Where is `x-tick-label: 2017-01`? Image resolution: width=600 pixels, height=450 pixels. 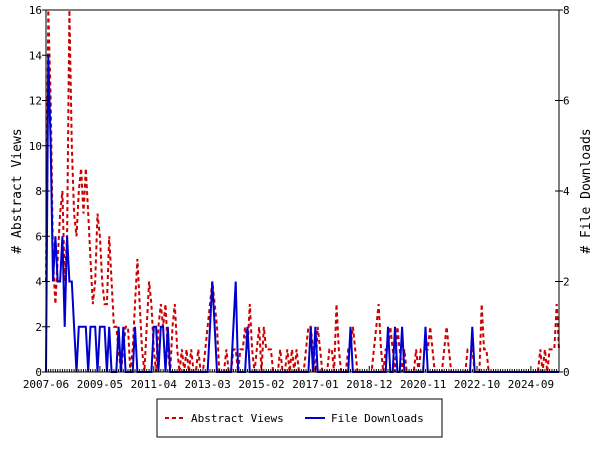 x-tick-label: 2017-01 is located at coordinates (315, 384).